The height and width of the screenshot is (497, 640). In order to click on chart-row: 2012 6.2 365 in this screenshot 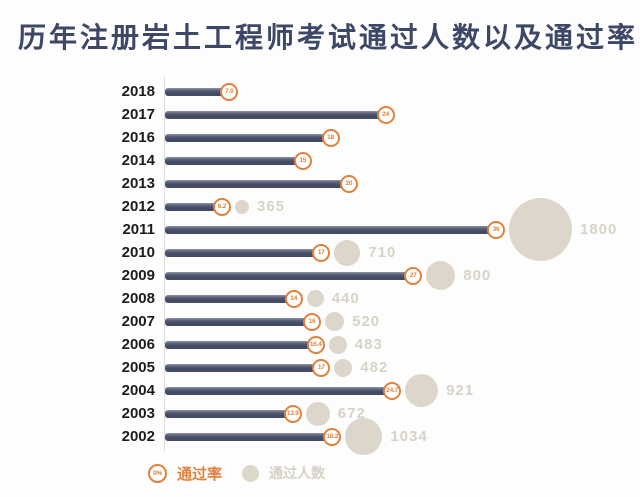, I will do `click(320, 206)`.